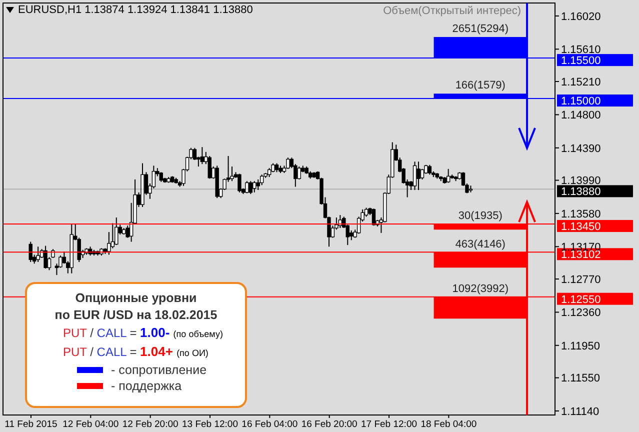 Image resolution: width=639 pixels, height=432 pixels. I want to click on x-tick-label: 12 Feb 20:00, so click(150, 424).